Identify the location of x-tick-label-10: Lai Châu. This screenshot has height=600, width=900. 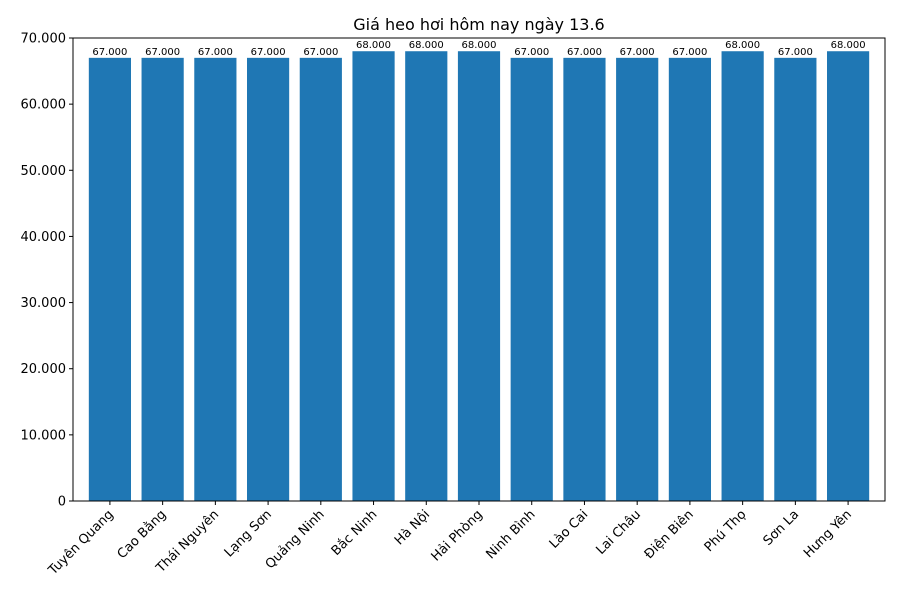
(618, 532).